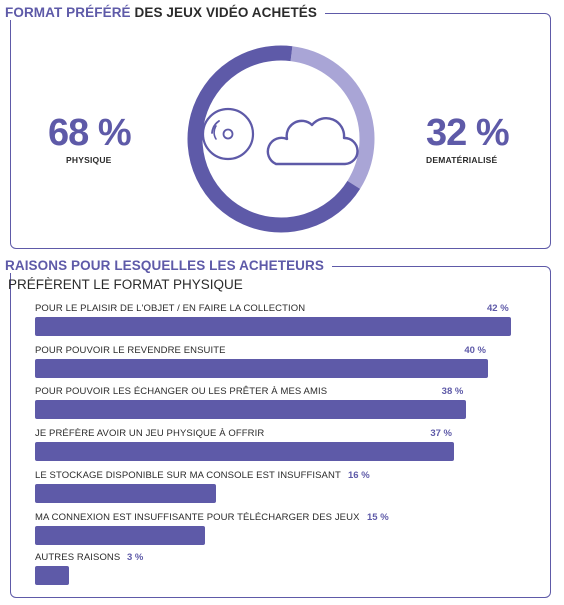  What do you see at coordinates (378, 517) in the screenshot?
I see `bar-value-label: 15 %` at bounding box center [378, 517].